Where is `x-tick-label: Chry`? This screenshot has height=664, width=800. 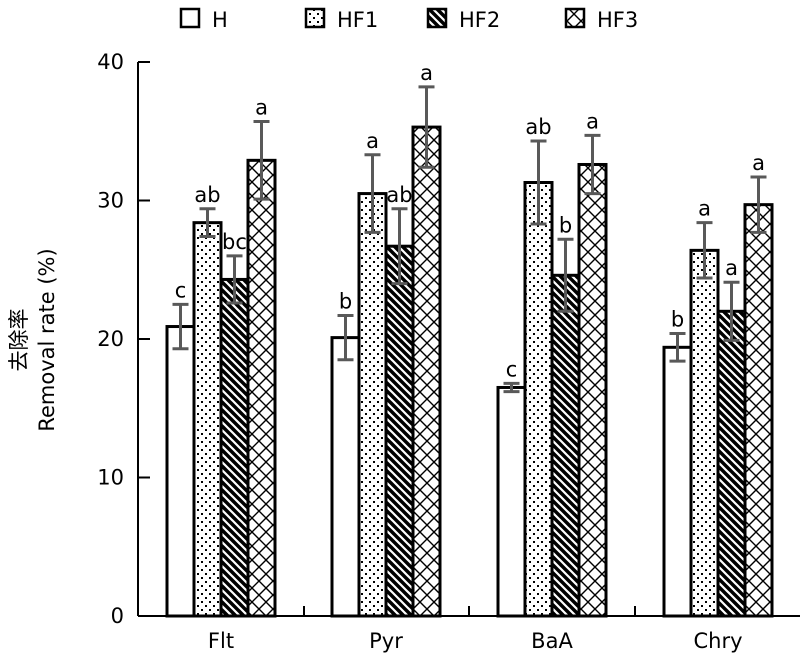 x-tick-label: Chry is located at coordinates (717, 641).